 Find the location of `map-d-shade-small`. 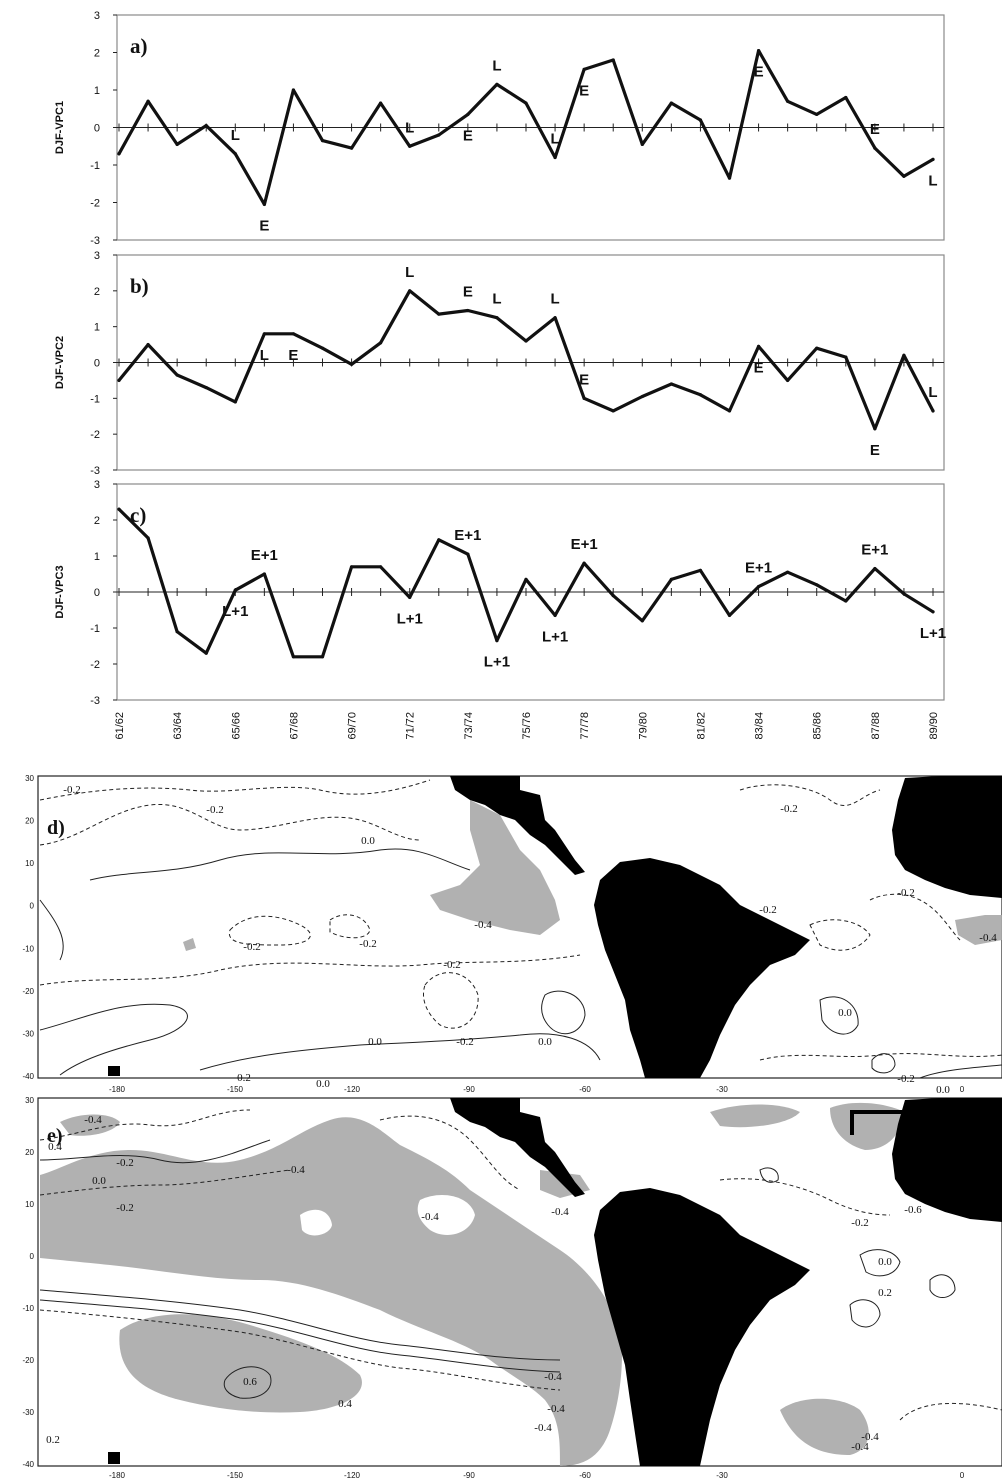

map-d-shade-small is located at coordinates (189, 944).